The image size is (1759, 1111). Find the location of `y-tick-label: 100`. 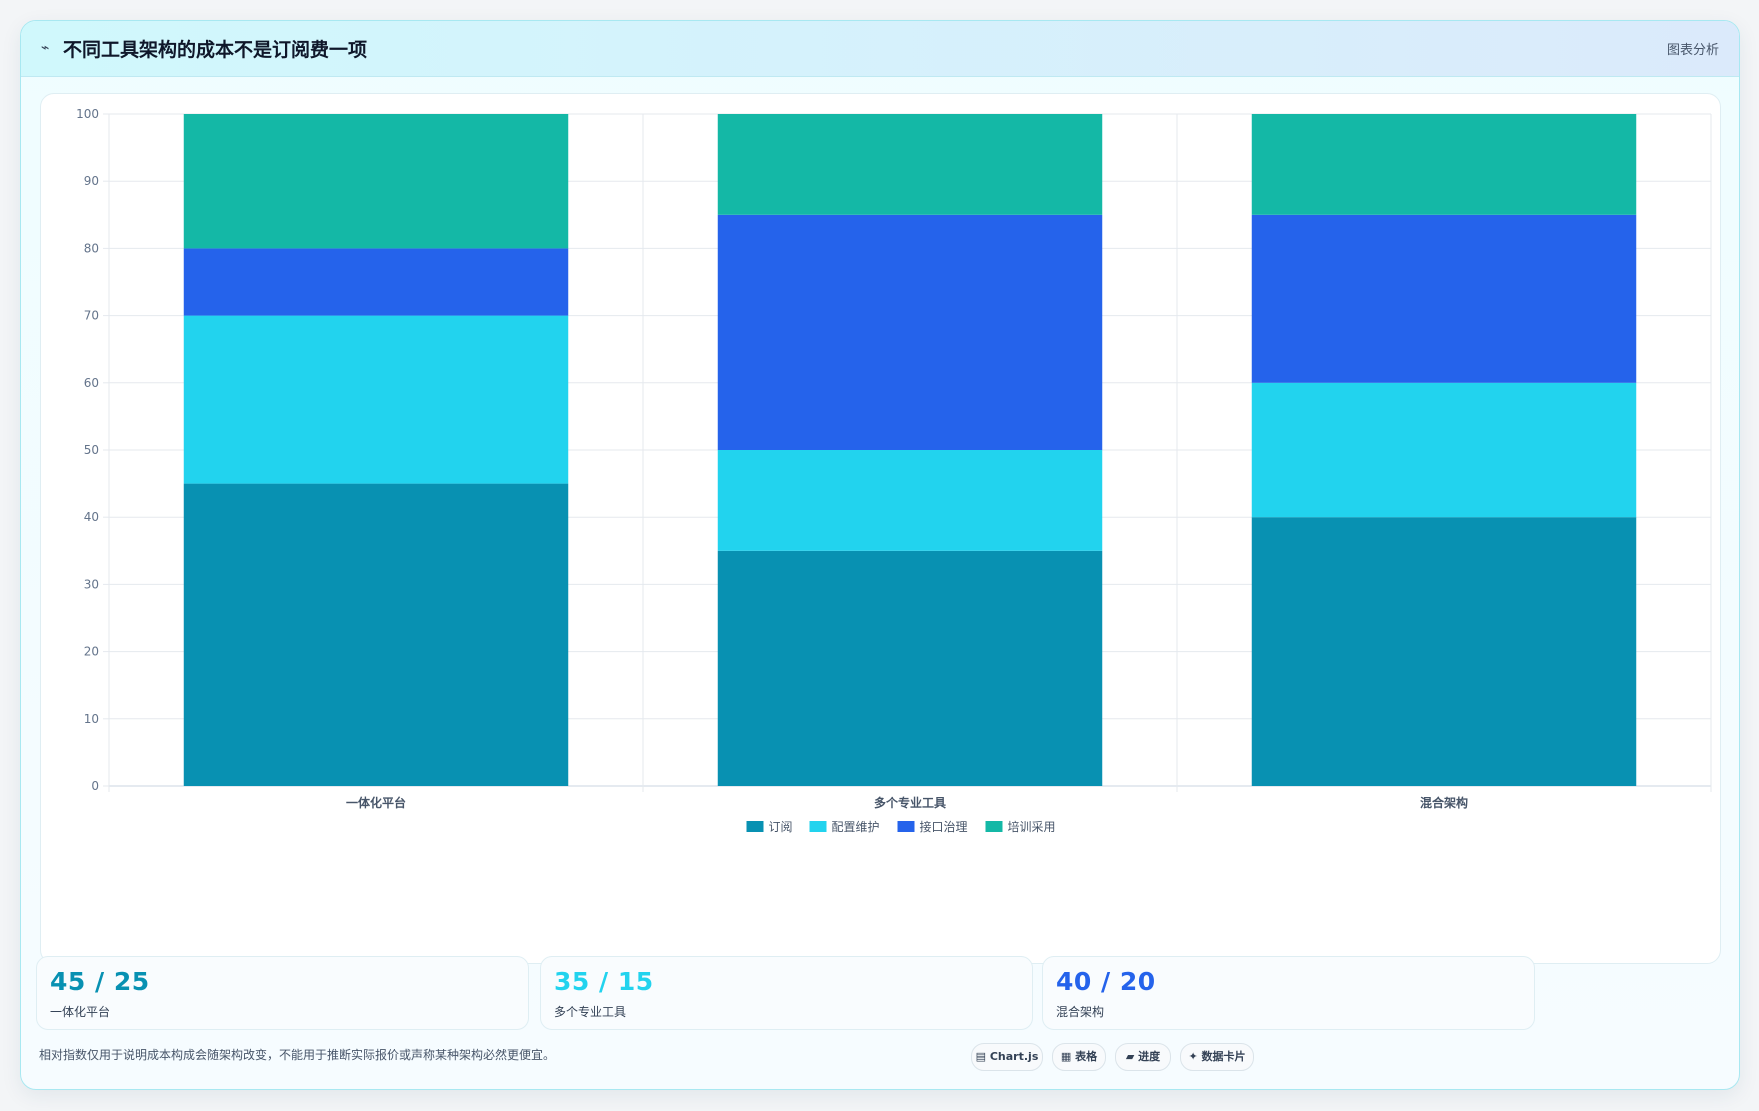

y-tick-label: 100 is located at coordinates (87, 114).